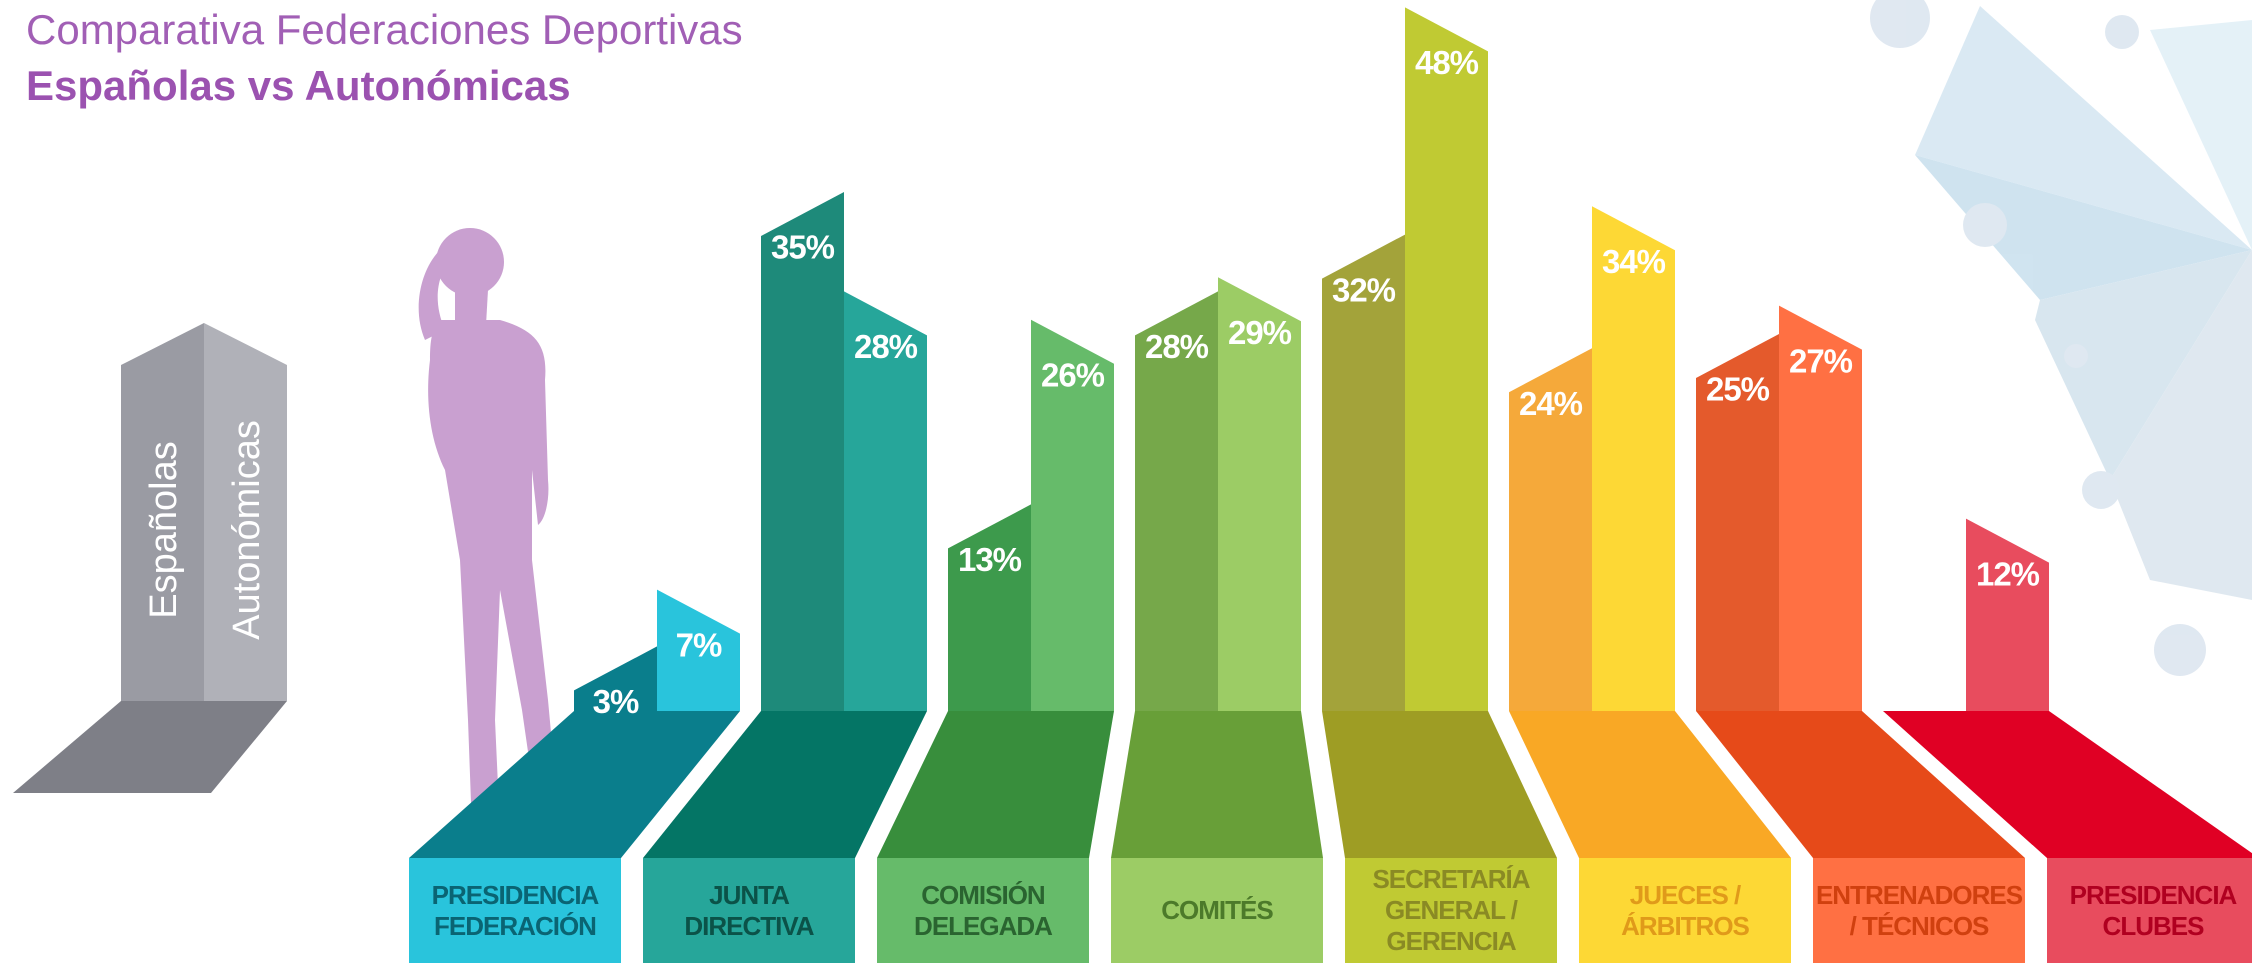  What do you see at coordinates (1551, 403) in the screenshot?
I see `value-label: 24%` at bounding box center [1551, 403].